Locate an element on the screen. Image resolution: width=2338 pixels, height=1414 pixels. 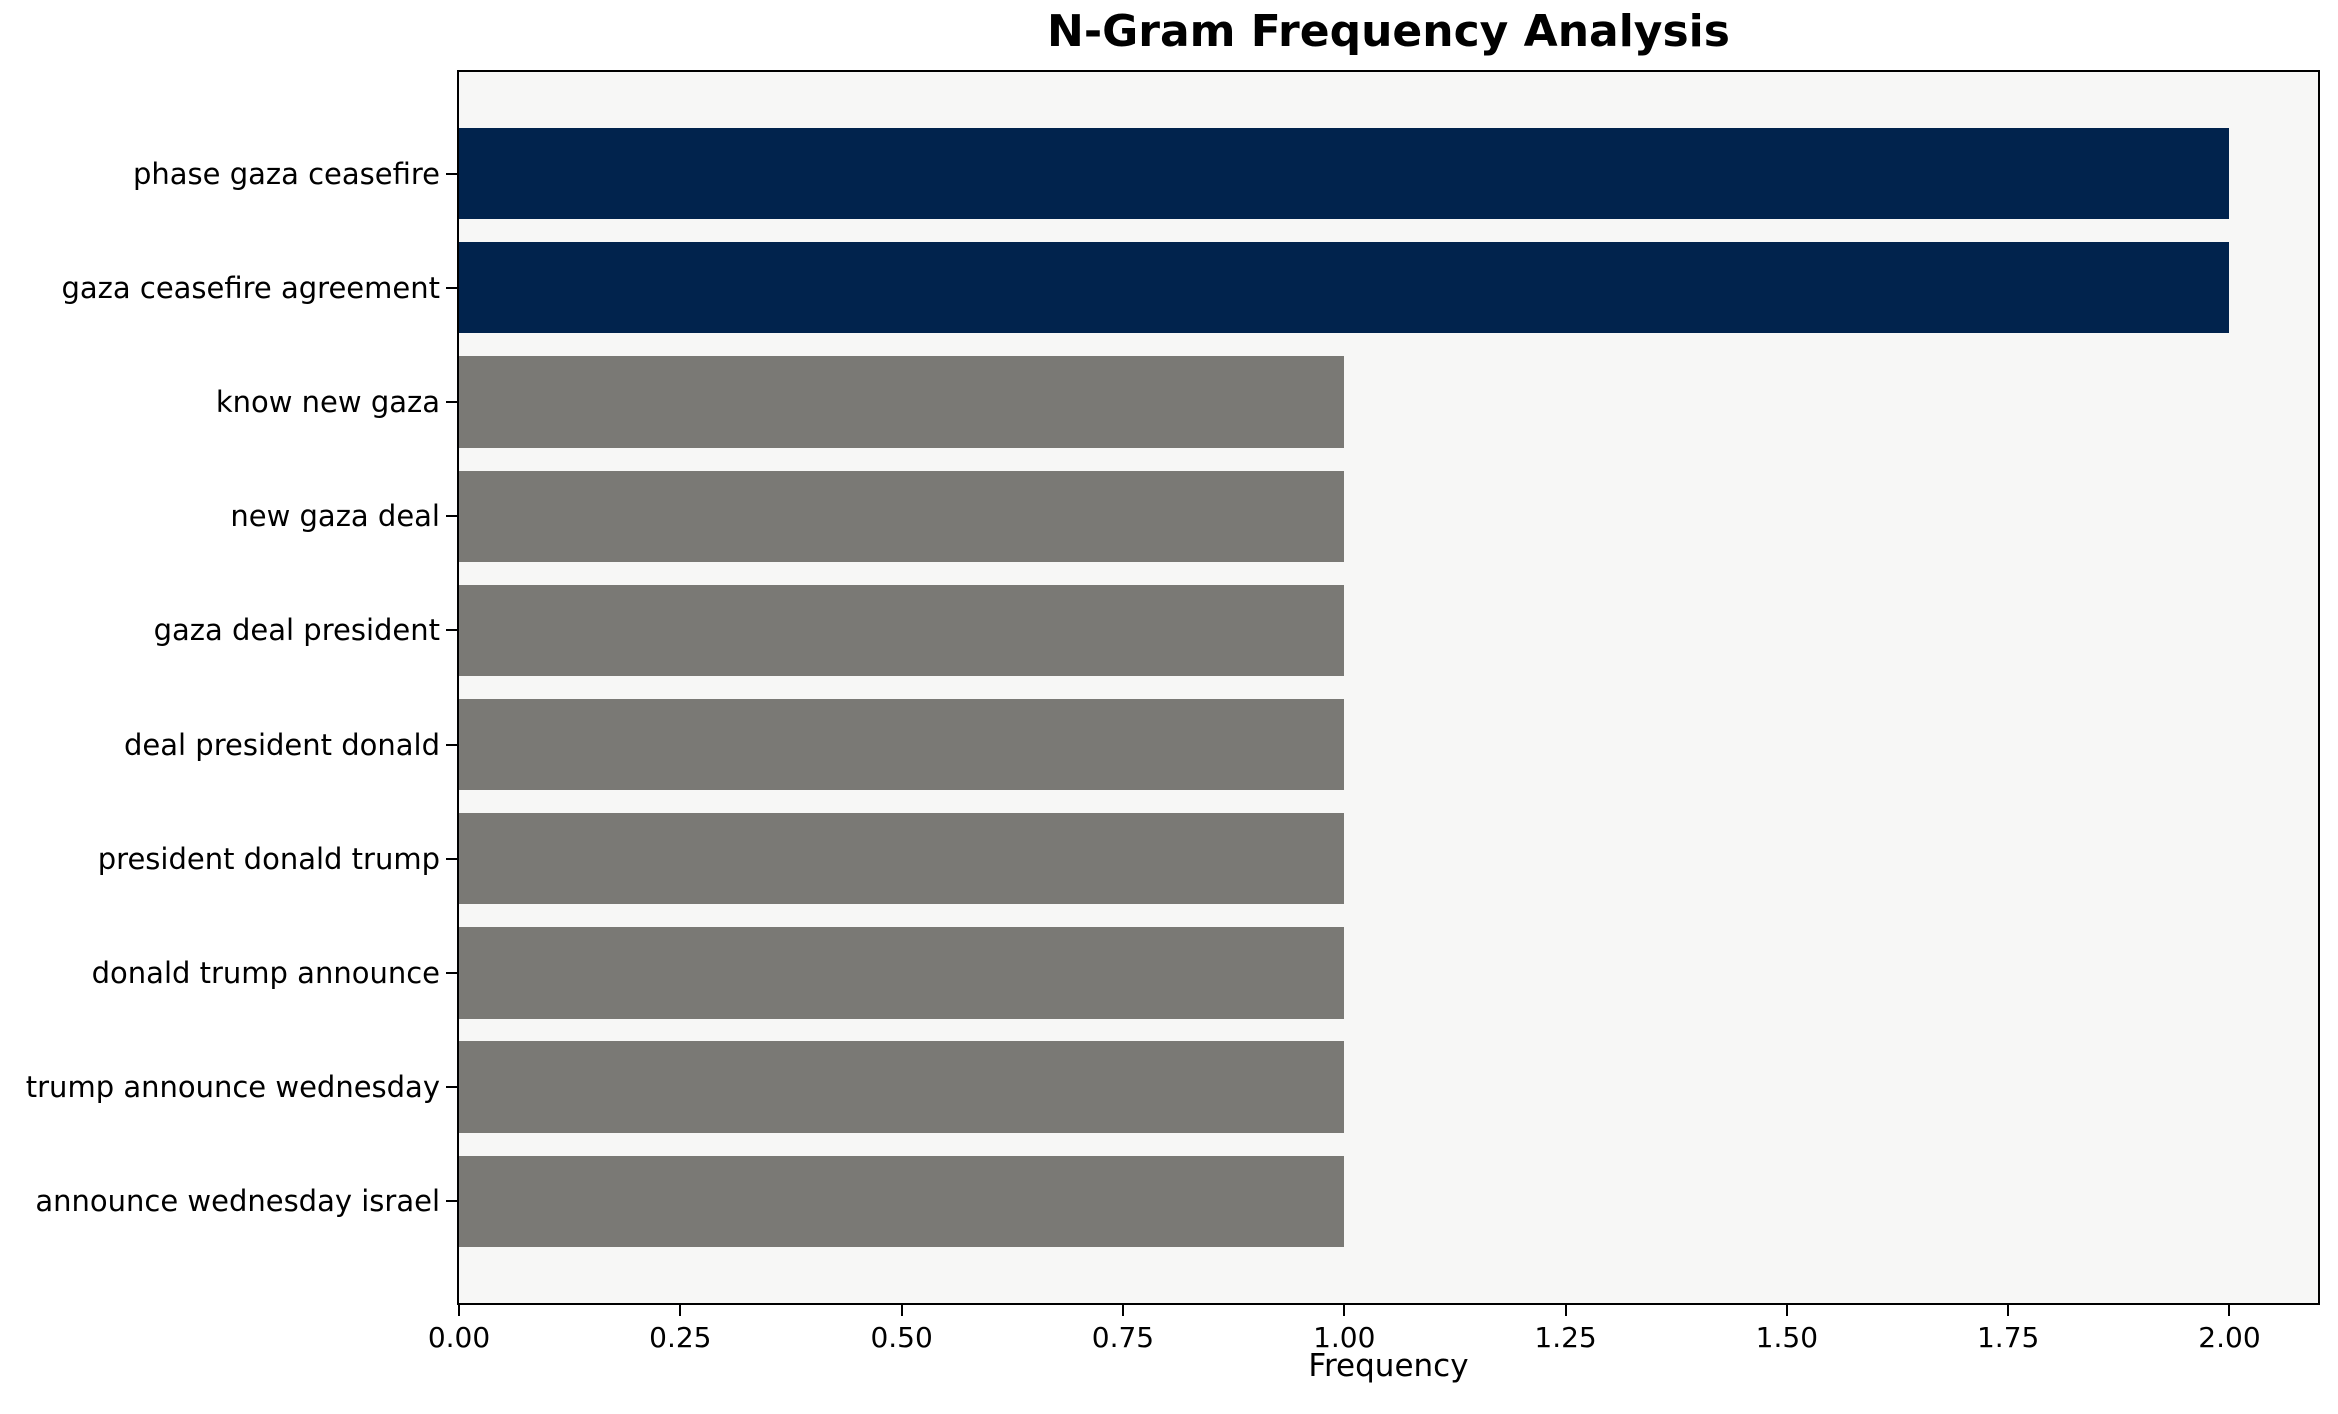
x-tick-label: 0.75 is located at coordinates (1123, 1337).